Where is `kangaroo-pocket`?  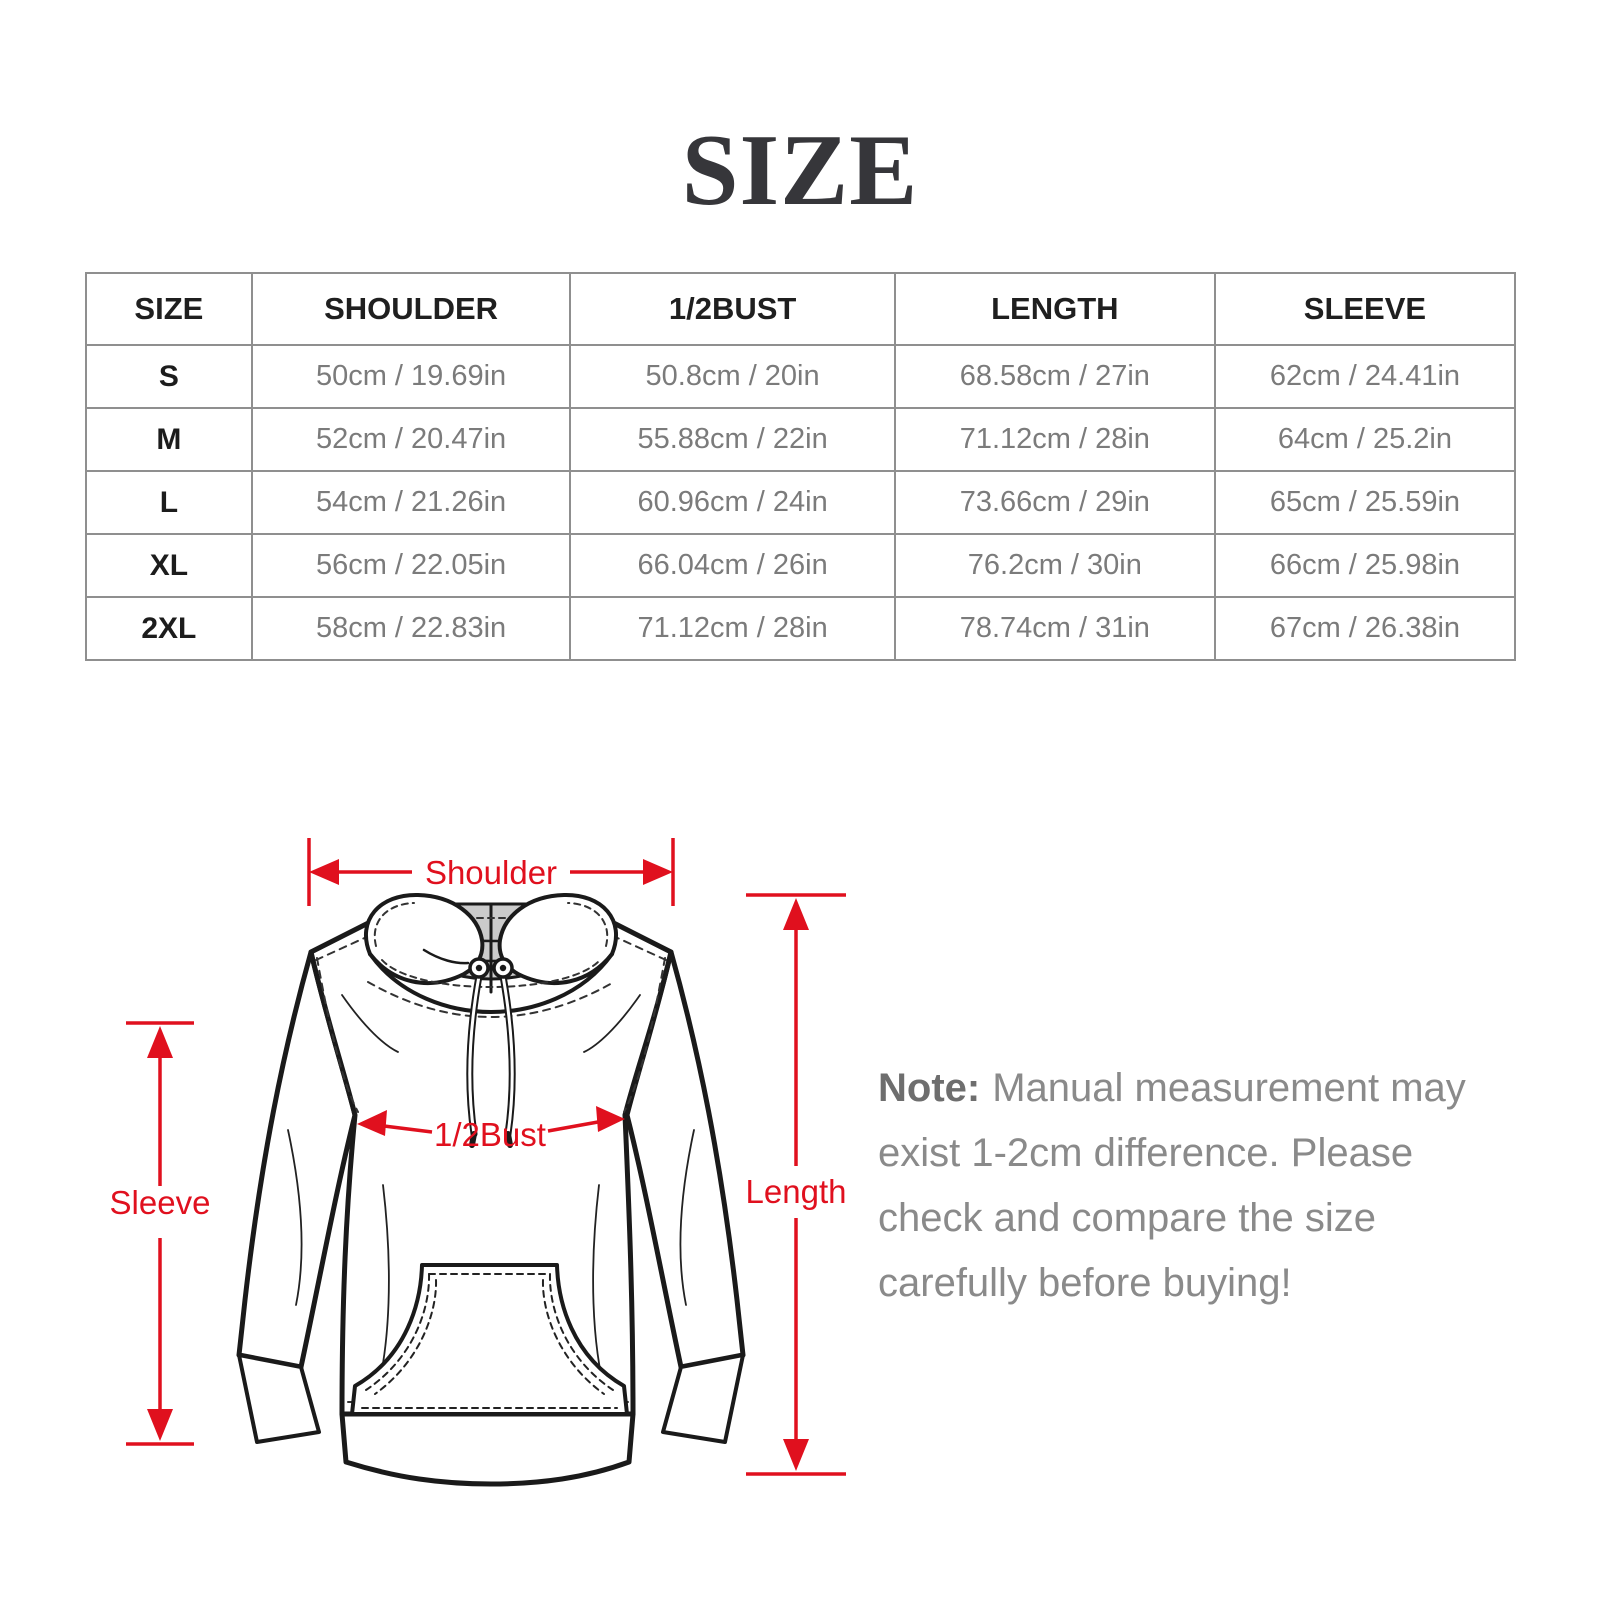 kangaroo-pocket is located at coordinates (489, 1339).